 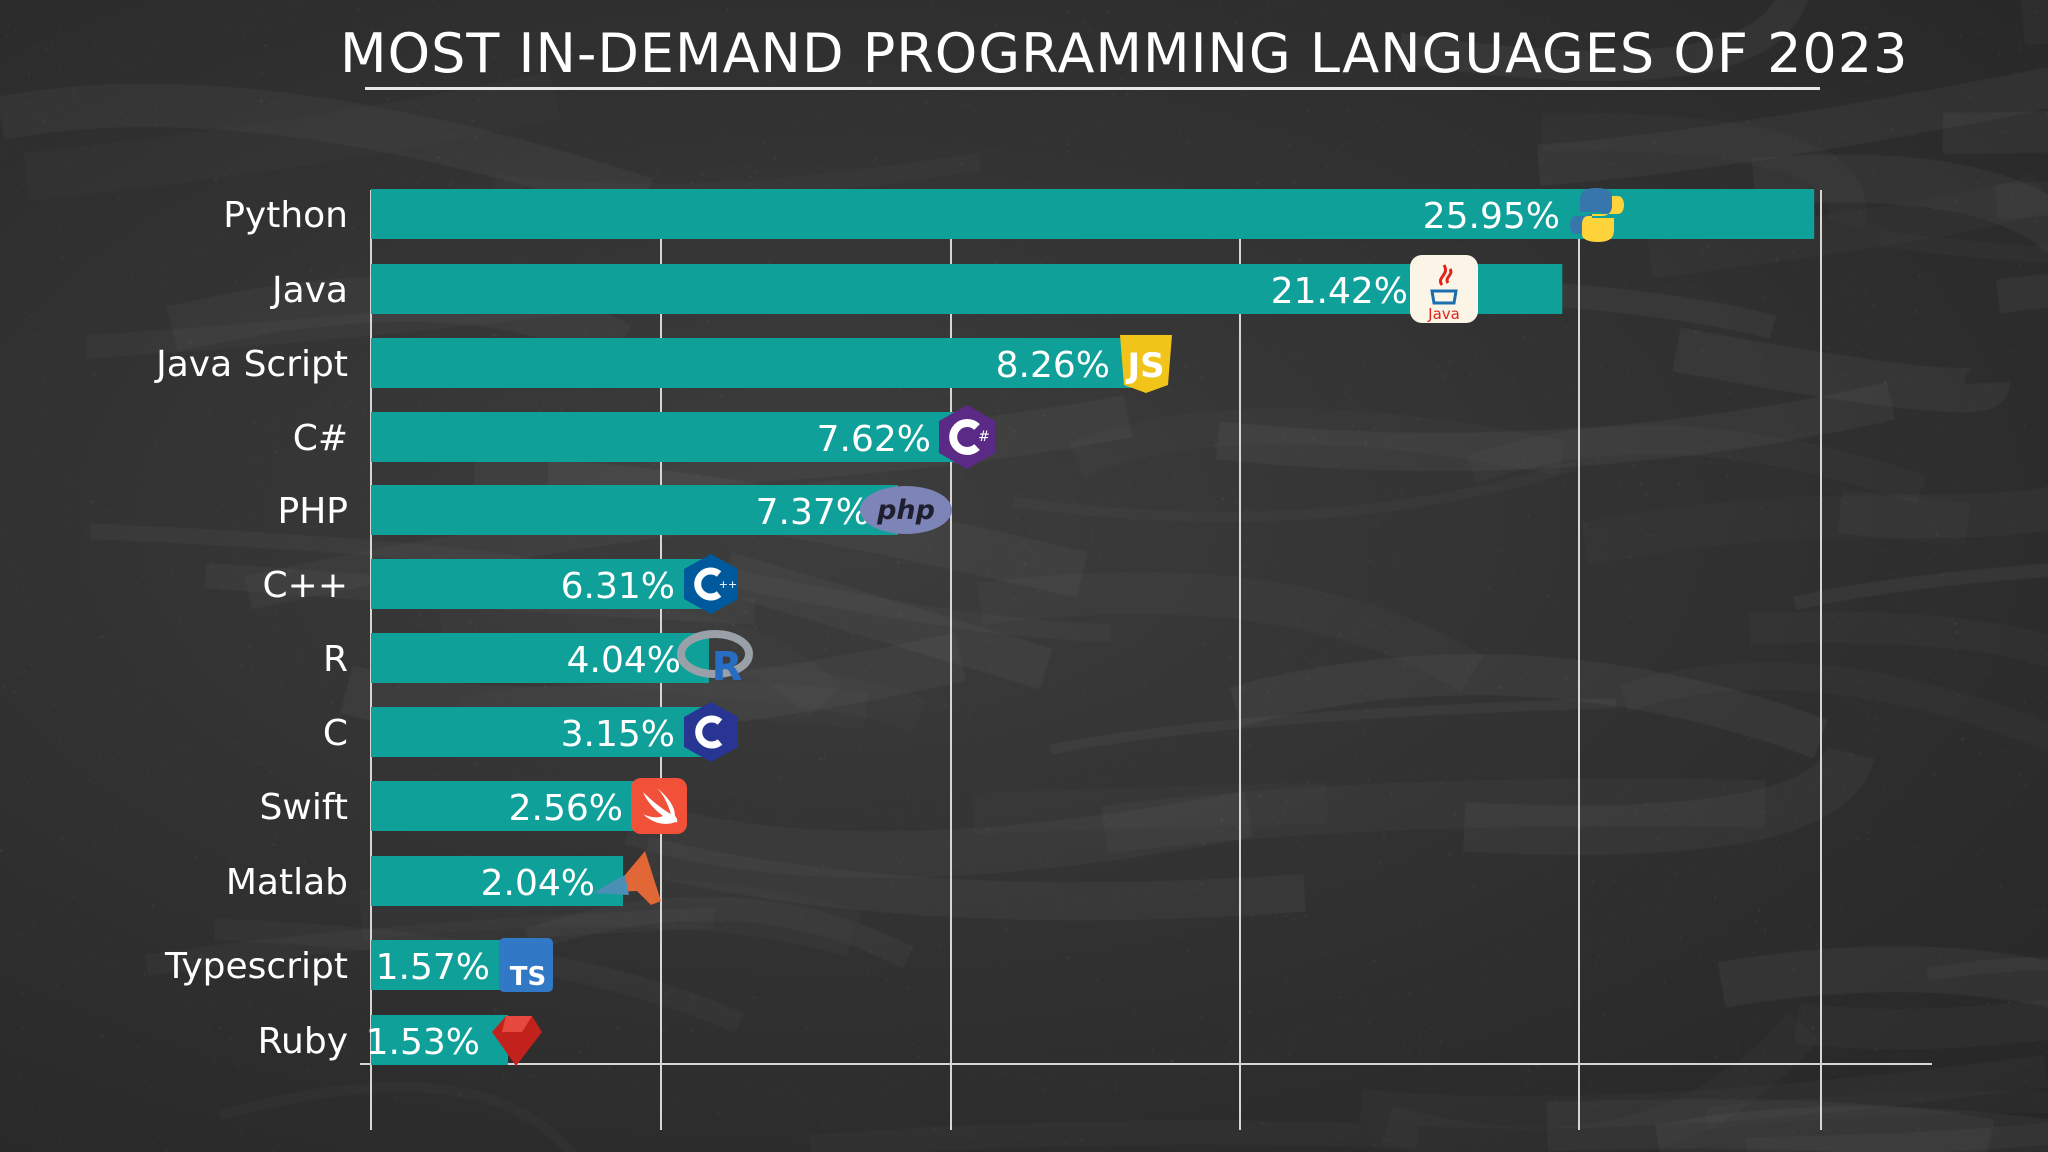 I want to click on javascript-icon: JS, so click(x=1146, y=364).